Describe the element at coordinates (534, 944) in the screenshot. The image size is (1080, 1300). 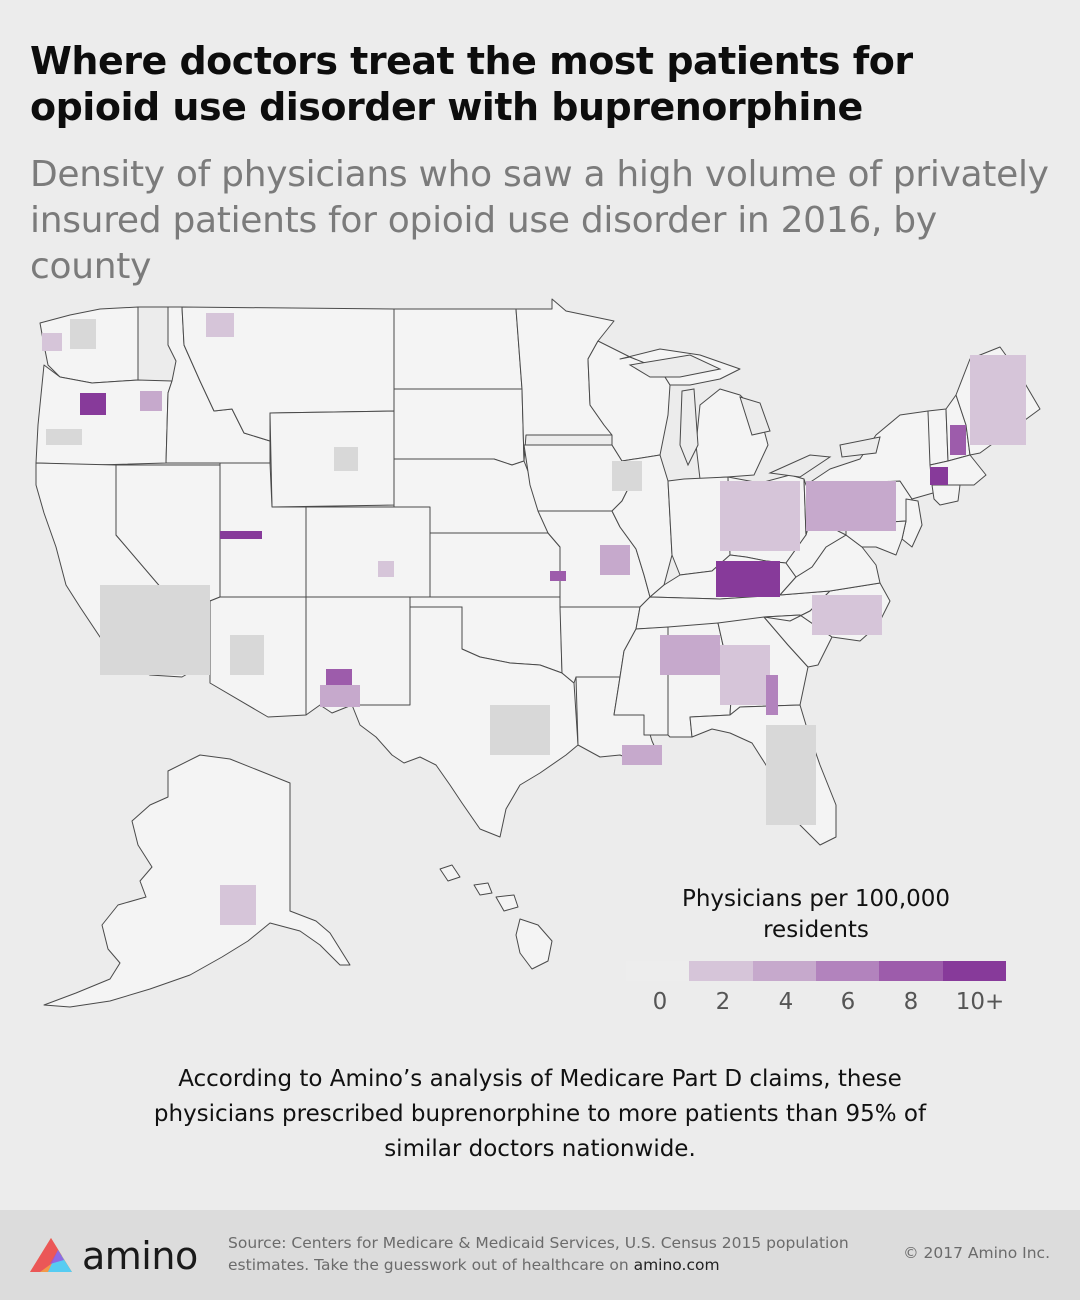
I see `state-hawaii-big-island` at that location.